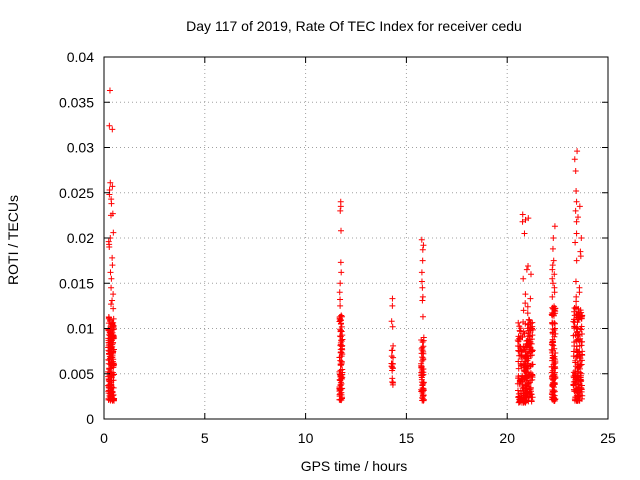 The image size is (640, 480). Describe the element at coordinates (205, 438) in the screenshot. I see `x-tick-label: 5` at that location.